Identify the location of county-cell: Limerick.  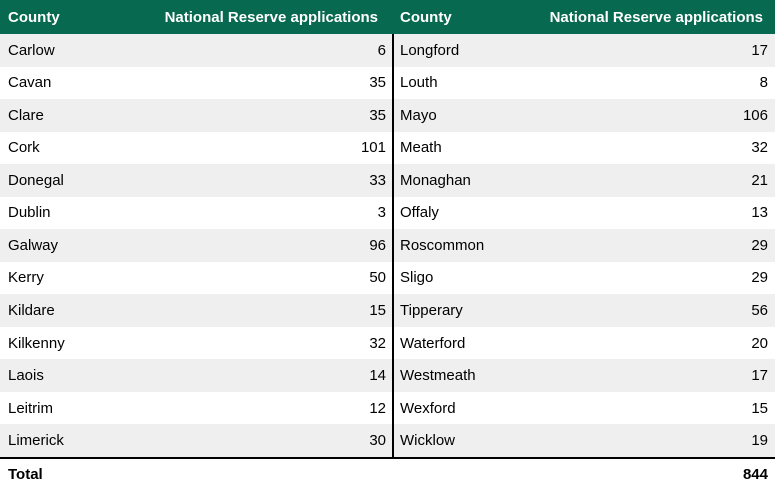
(36, 441).